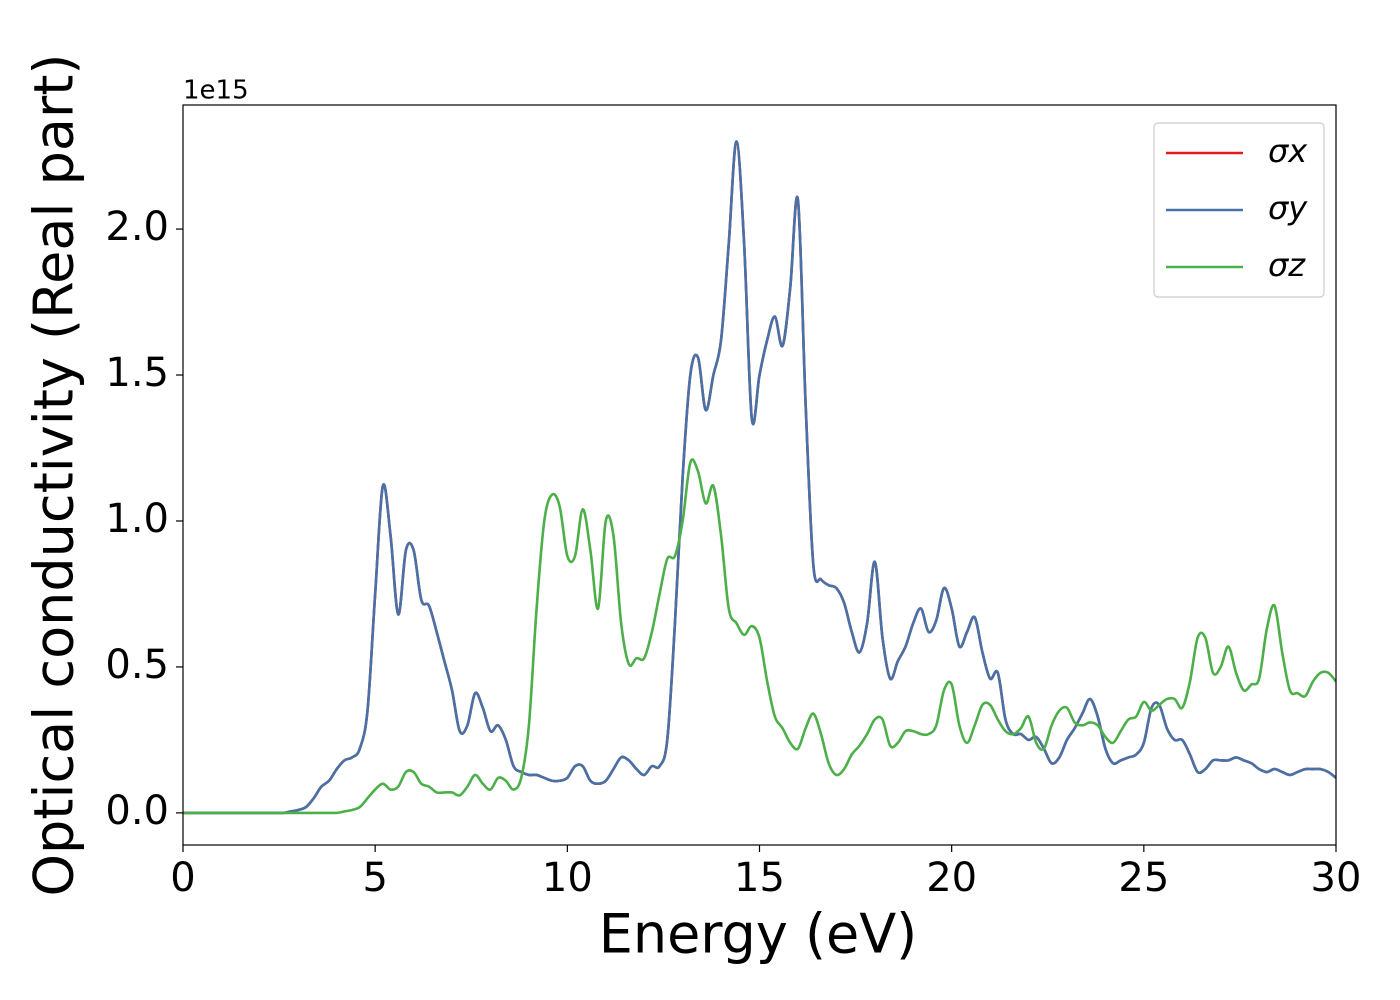  Describe the element at coordinates (137, 519) in the screenshot. I see `y-tick-label: 1.0` at that location.